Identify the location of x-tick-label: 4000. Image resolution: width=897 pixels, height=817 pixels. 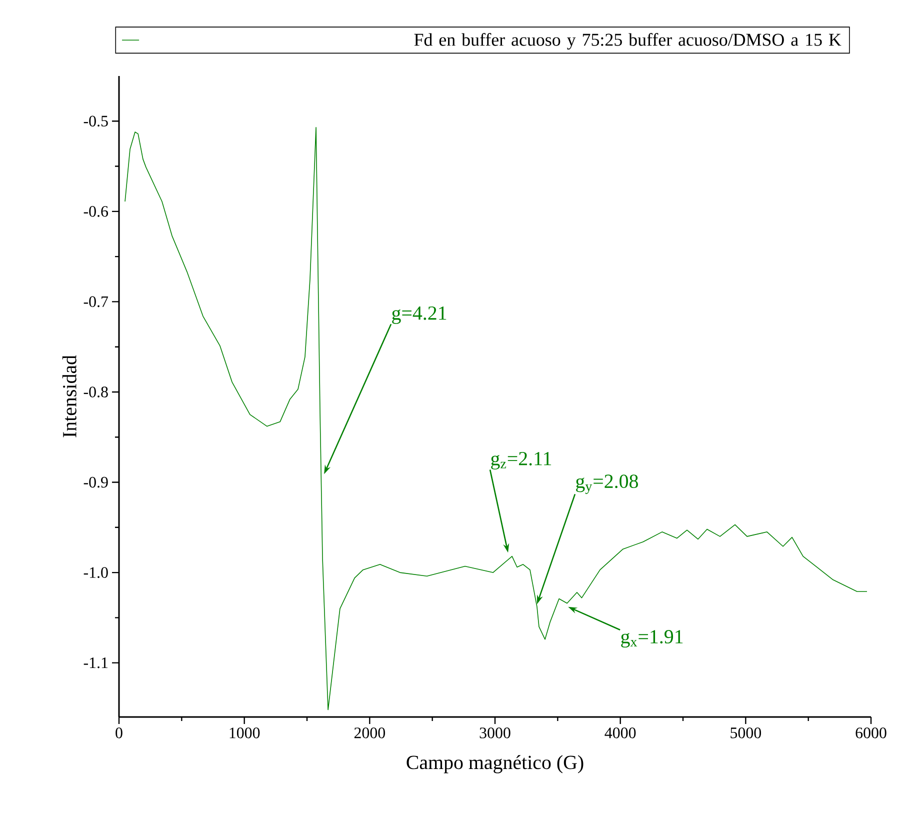
(620, 733).